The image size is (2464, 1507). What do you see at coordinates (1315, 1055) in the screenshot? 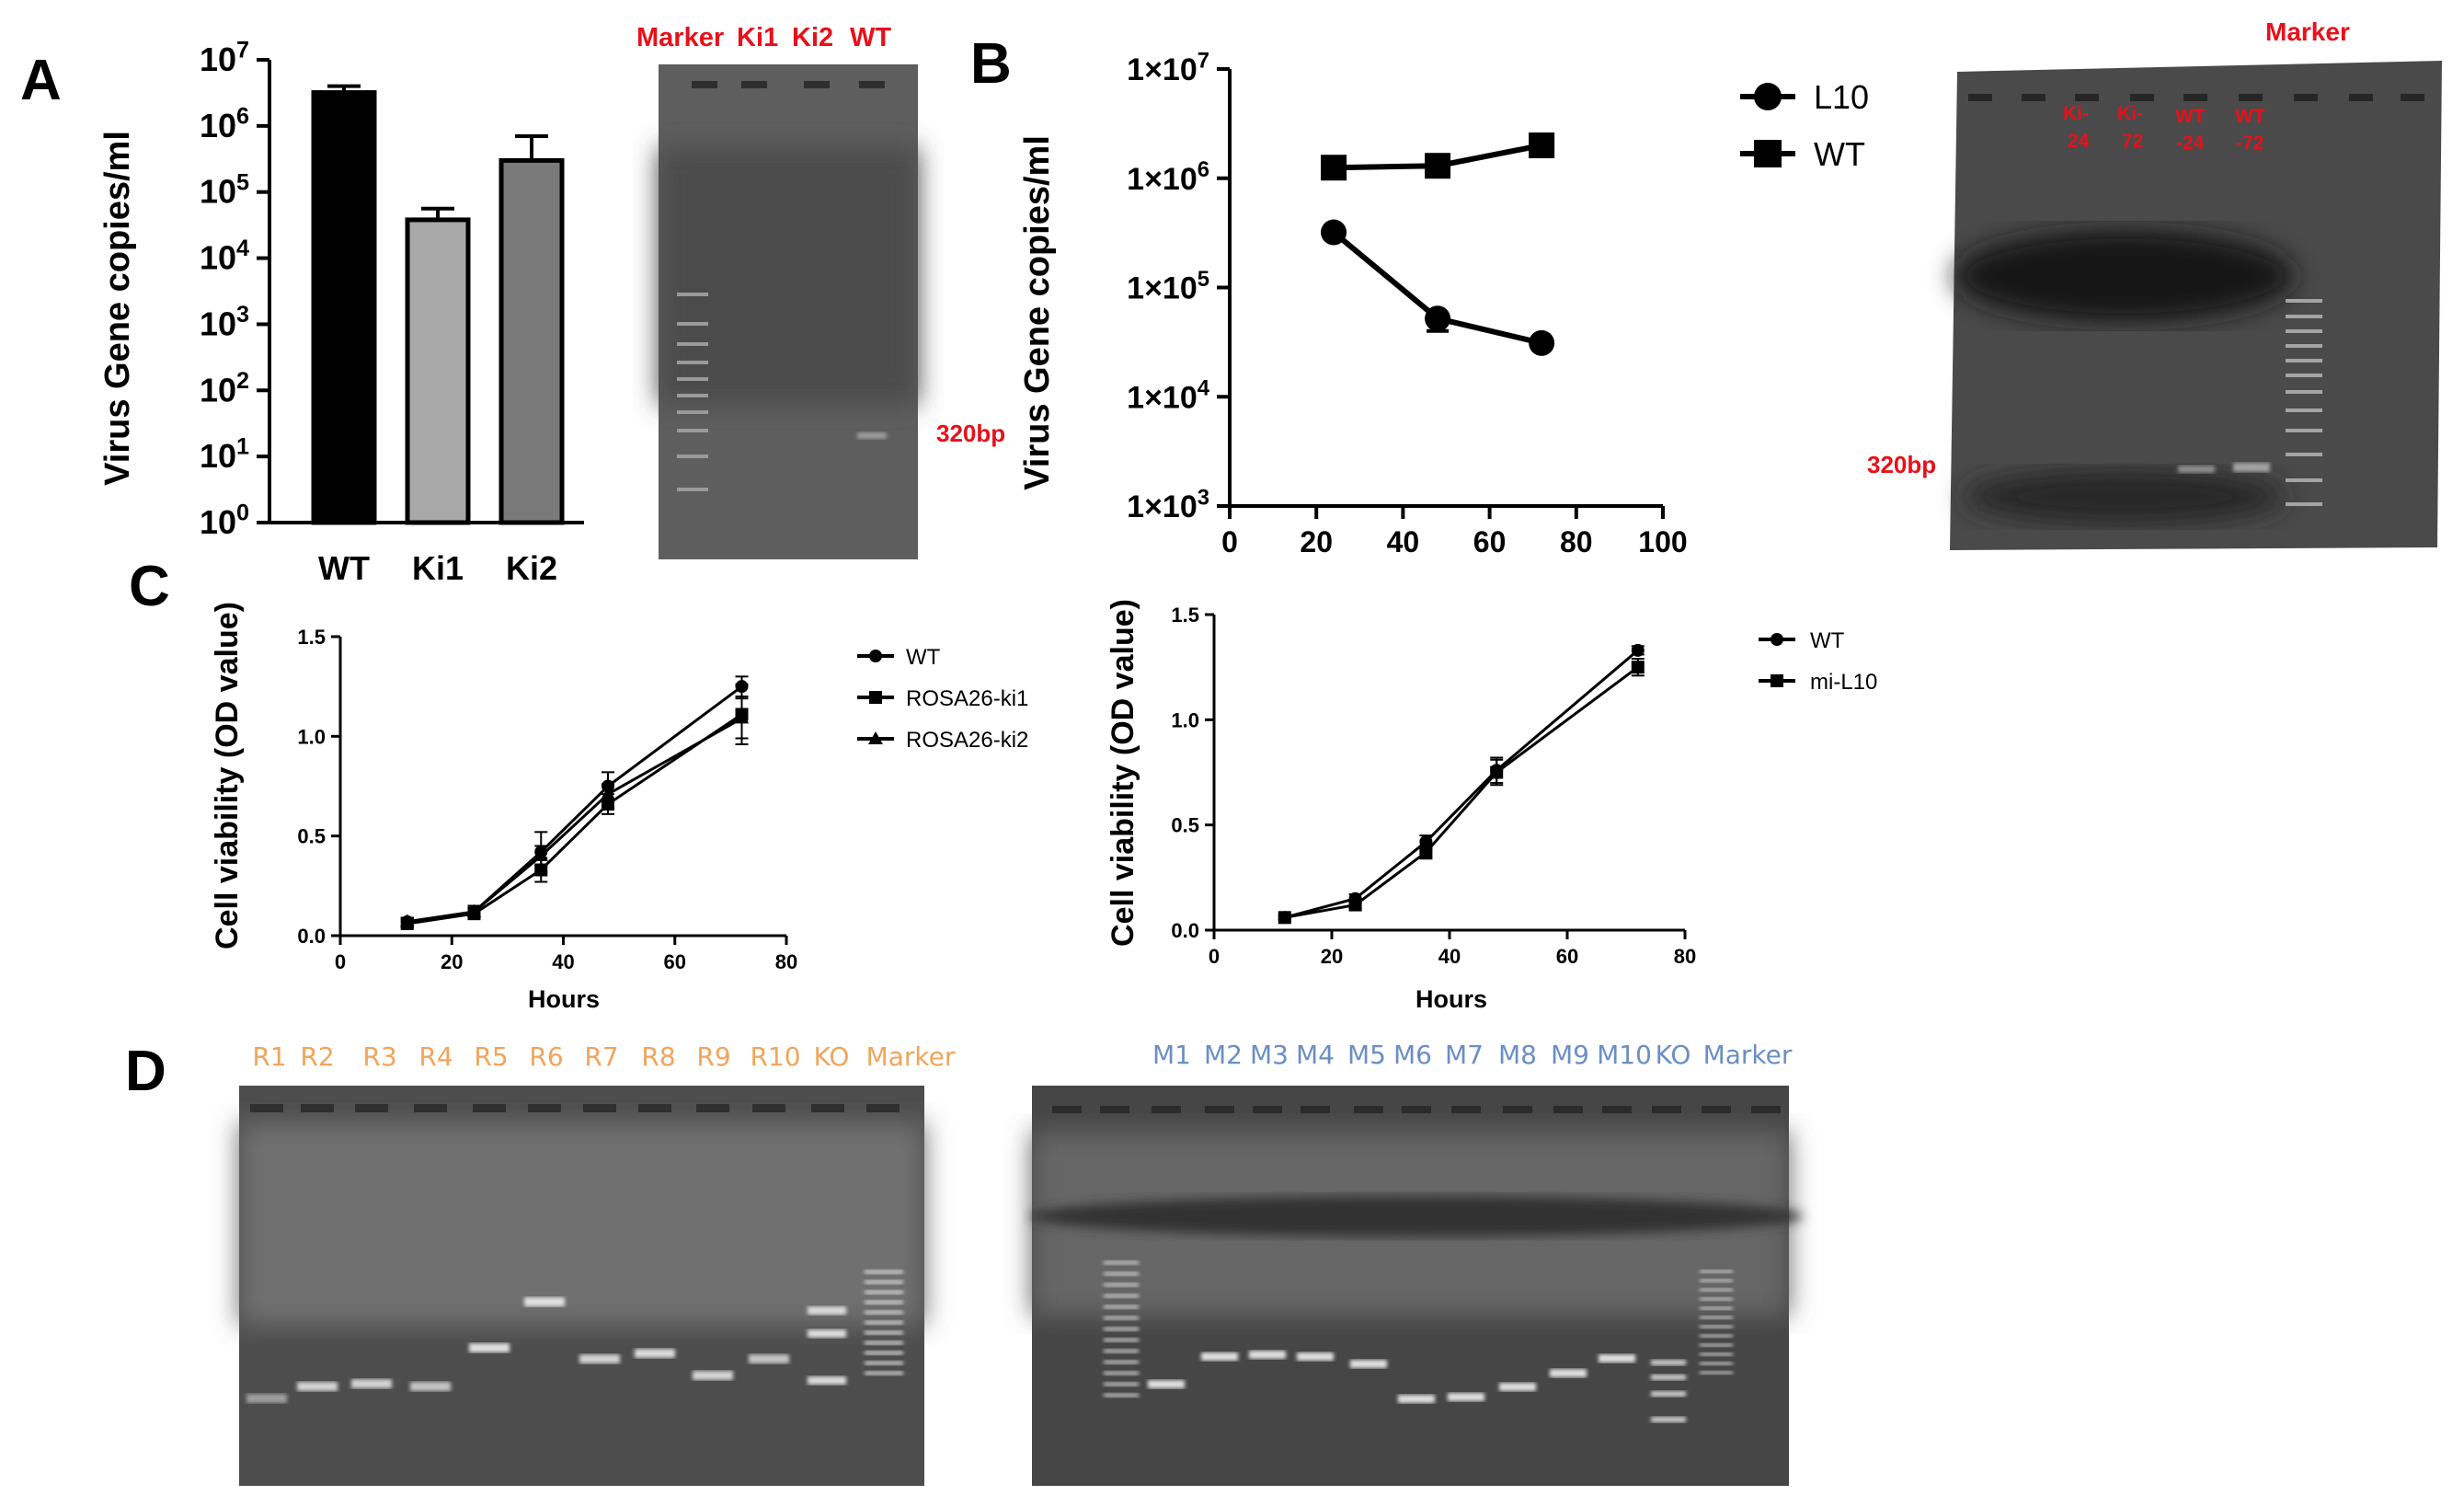
I see `gel-lane-label: M4` at bounding box center [1315, 1055].